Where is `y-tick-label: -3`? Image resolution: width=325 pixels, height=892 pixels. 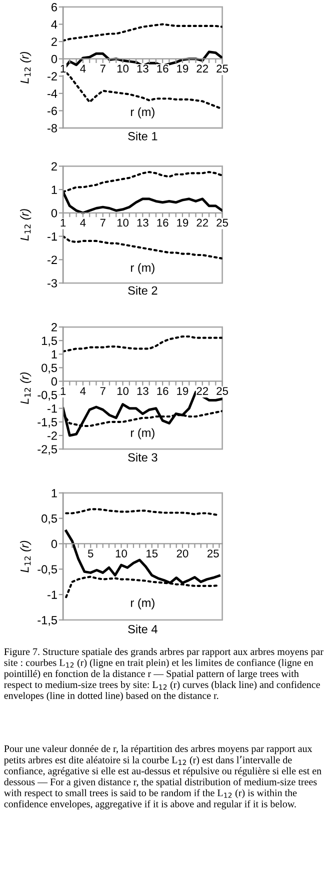
y-tick-label: -3 is located at coordinates (52, 283).